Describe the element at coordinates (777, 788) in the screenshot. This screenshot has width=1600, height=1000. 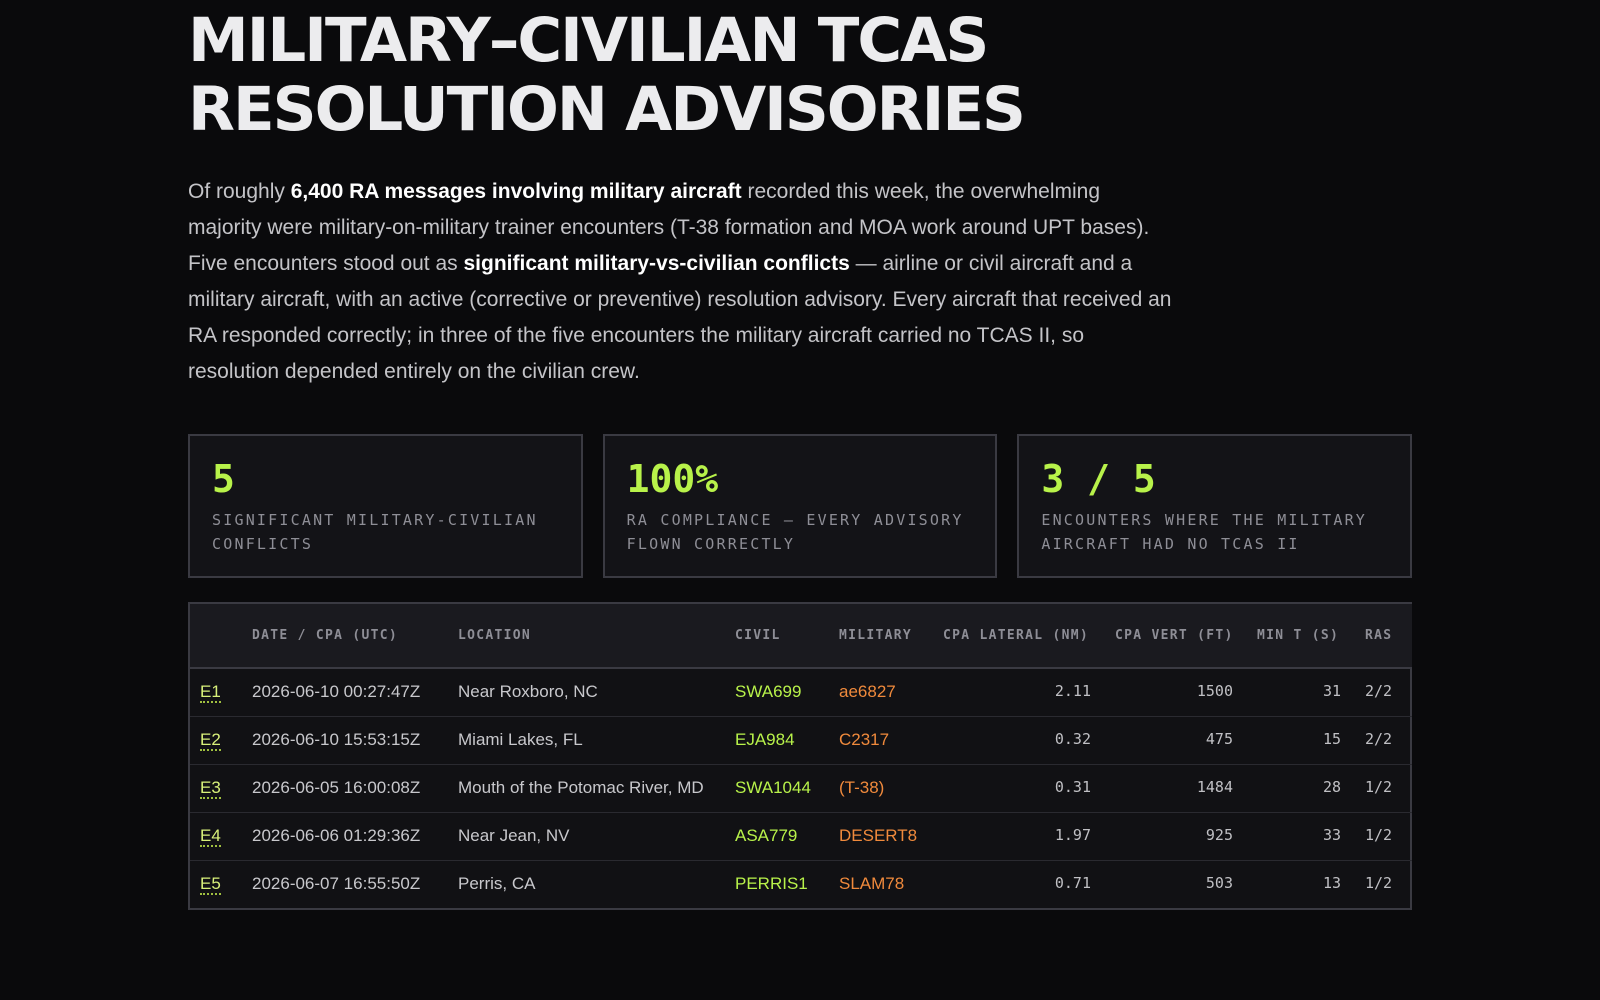
I see `civil-callsign-cell: SWA1044` at that location.